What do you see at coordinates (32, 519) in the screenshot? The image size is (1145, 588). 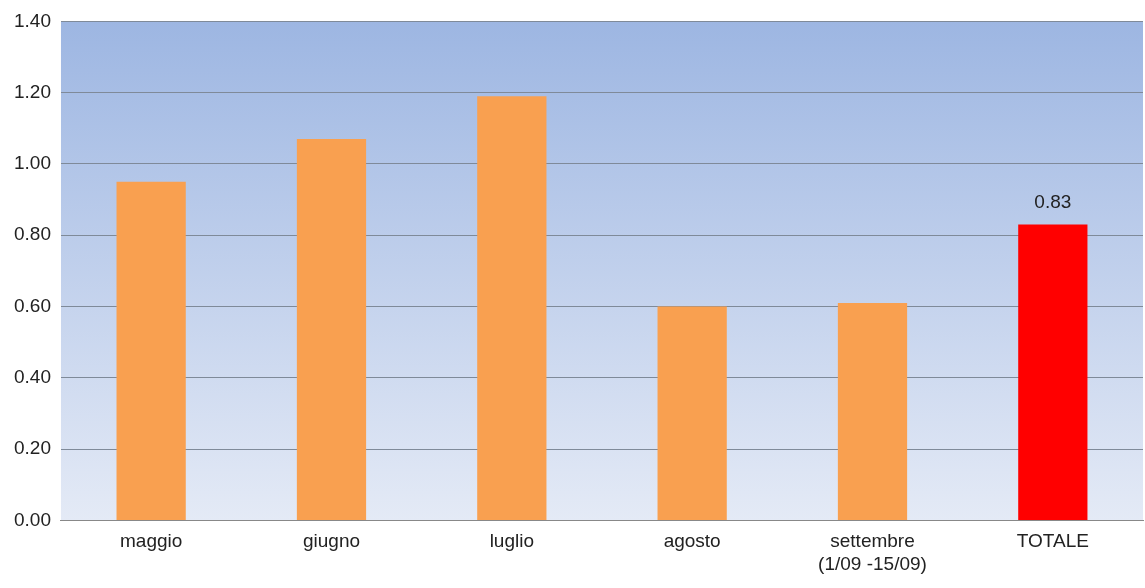 I see `y-tick-label: 0.00` at bounding box center [32, 519].